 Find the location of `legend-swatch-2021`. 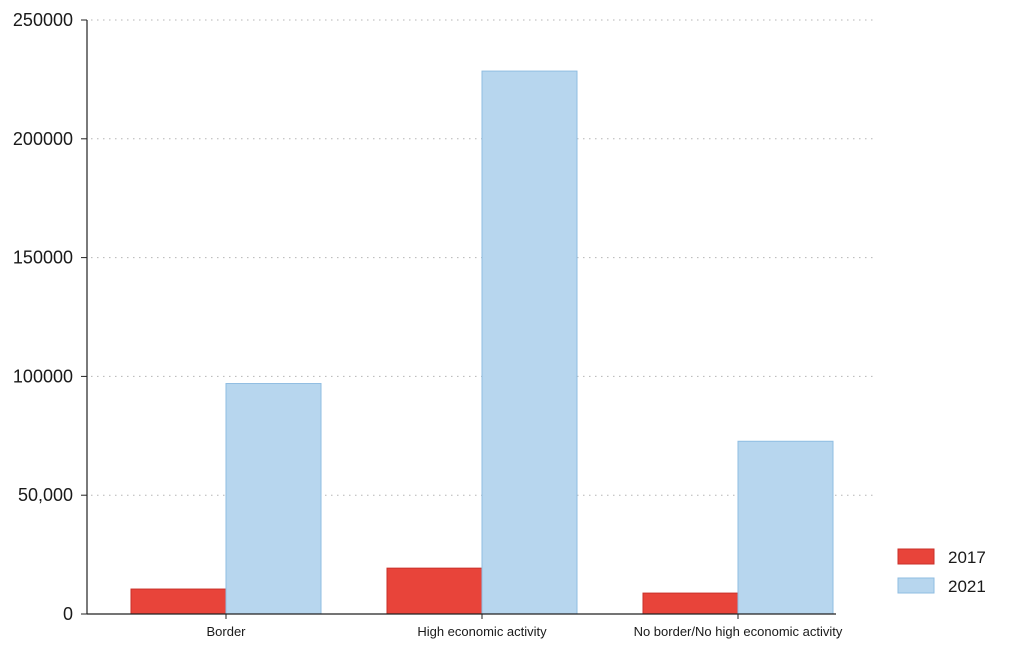

legend-swatch-2021 is located at coordinates (916, 585).